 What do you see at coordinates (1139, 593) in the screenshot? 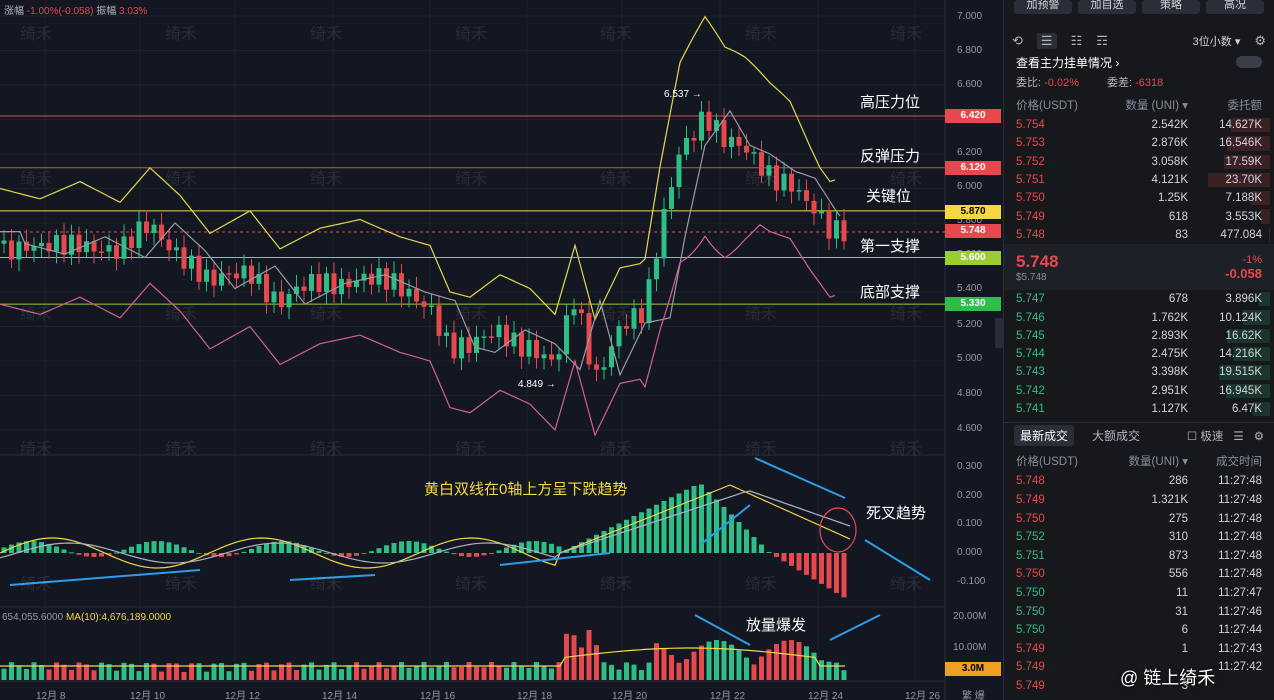
I see `trade-row: 5.750 11 11:27:47` at bounding box center [1139, 593].